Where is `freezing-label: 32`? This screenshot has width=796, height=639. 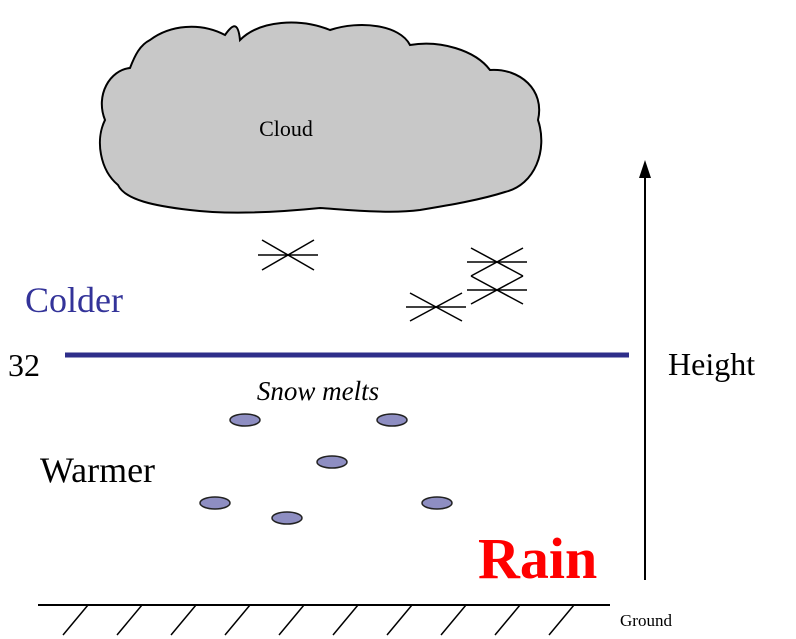
freezing-label: 32 is located at coordinates (24, 365).